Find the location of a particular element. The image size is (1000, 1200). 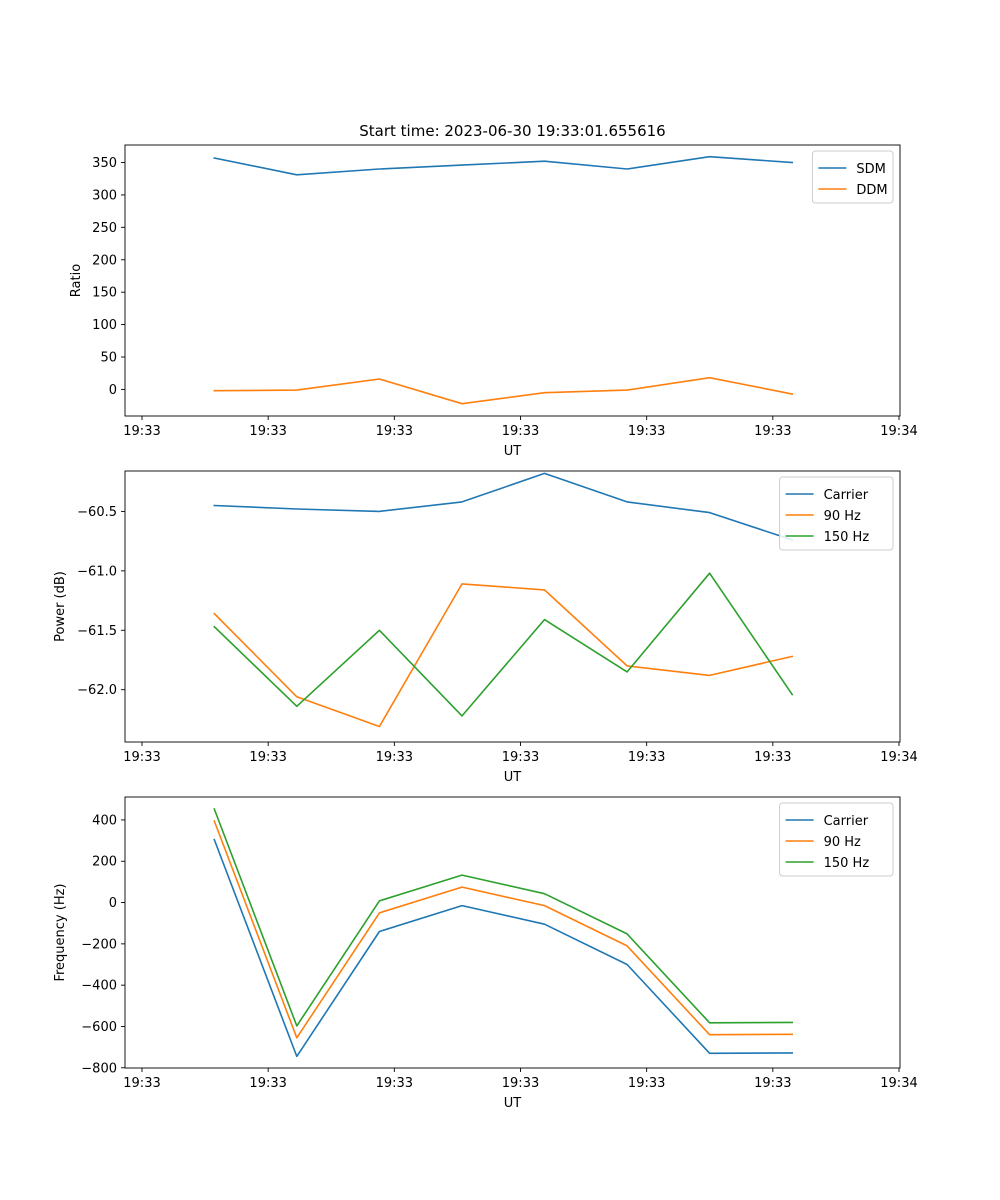

y-axis-label: Power (dB) is located at coordinates (60, 606).